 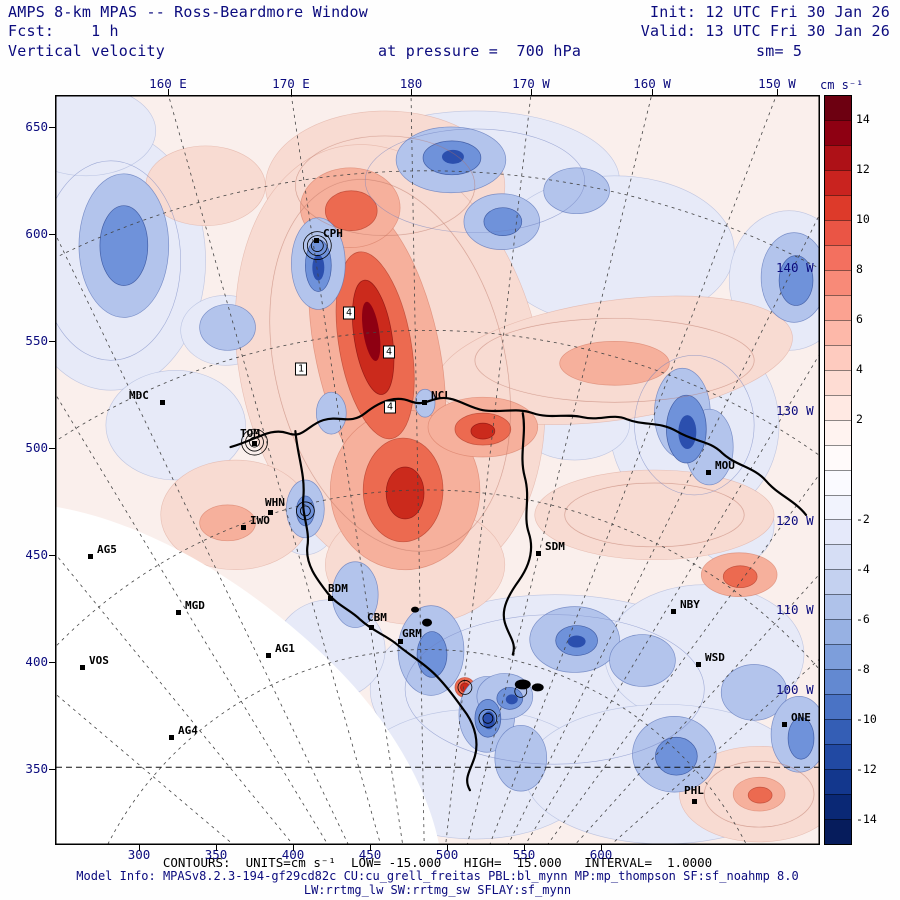 What do you see at coordinates (725, 465) in the screenshot?
I see `station-label: MOU` at bounding box center [725, 465].